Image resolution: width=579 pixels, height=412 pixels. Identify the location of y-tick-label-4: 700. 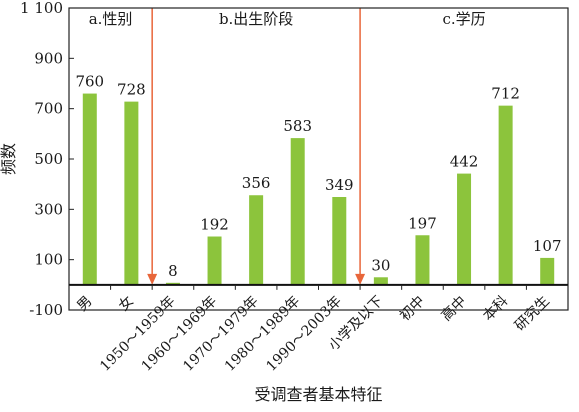
(48, 109).